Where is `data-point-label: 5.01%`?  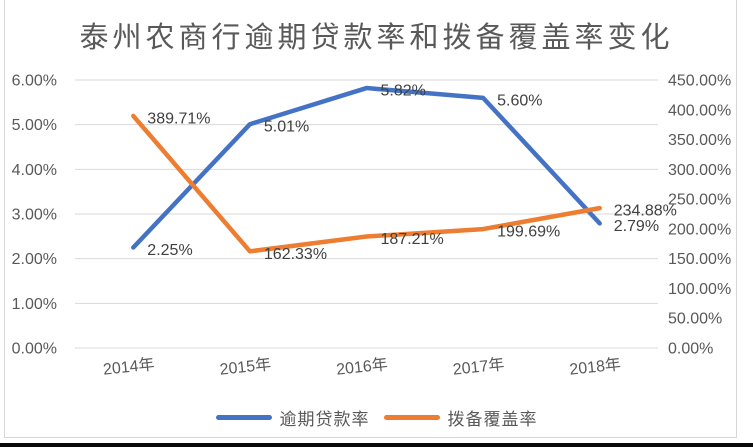
data-point-label: 5.01% is located at coordinates (286, 127).